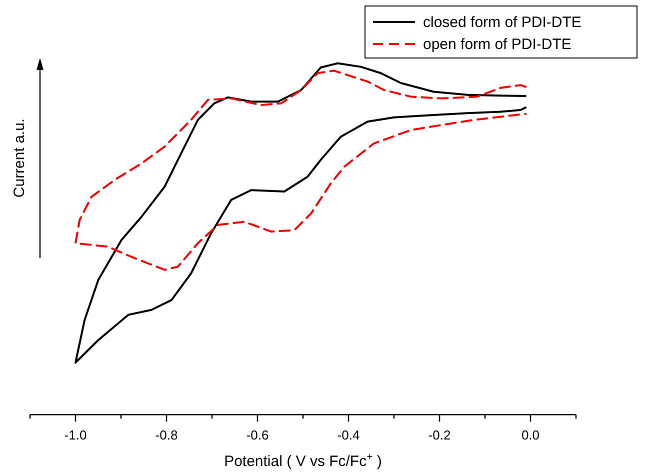  I want to click on x-tick-label: -0.4, so click(348, 435).